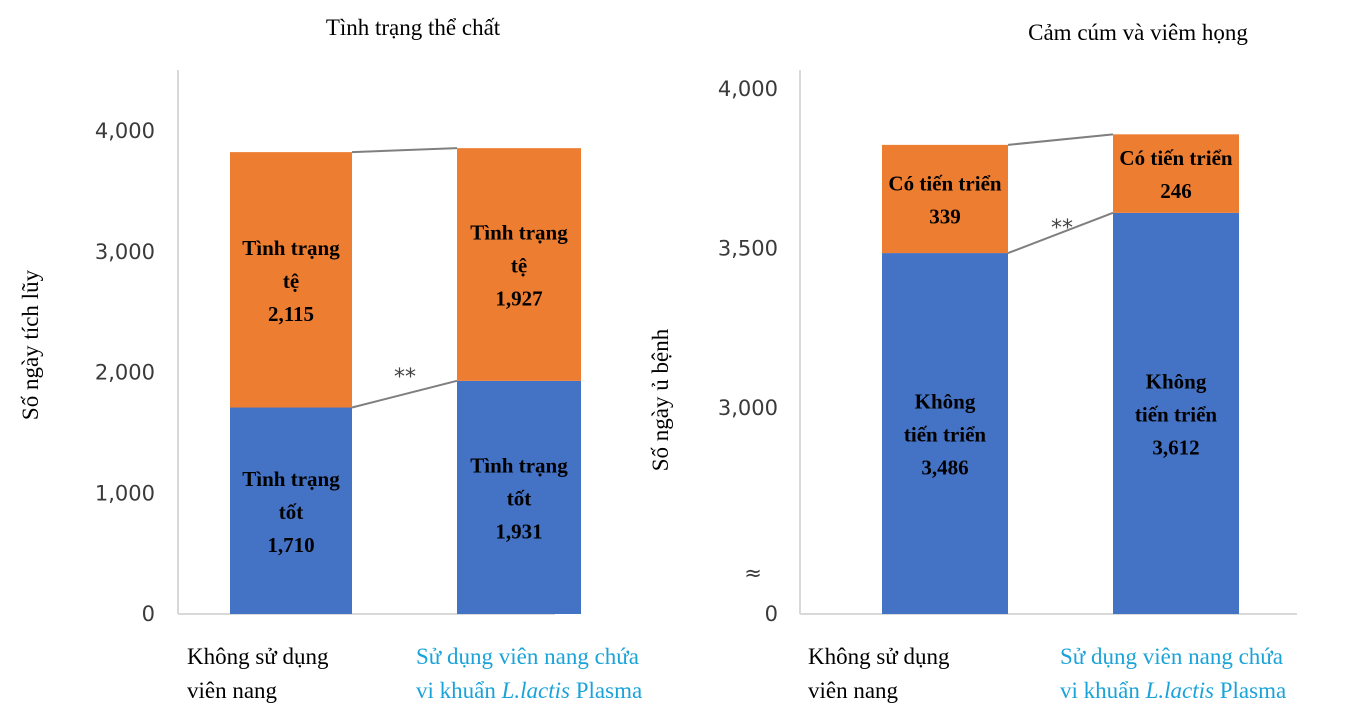 Image resolution: width=1347 pixels, height=713 pixels. Describe the element at coordinates (413, 27) in the screenshot. I see `chart-title: Tình trạng thể chất` at that location.